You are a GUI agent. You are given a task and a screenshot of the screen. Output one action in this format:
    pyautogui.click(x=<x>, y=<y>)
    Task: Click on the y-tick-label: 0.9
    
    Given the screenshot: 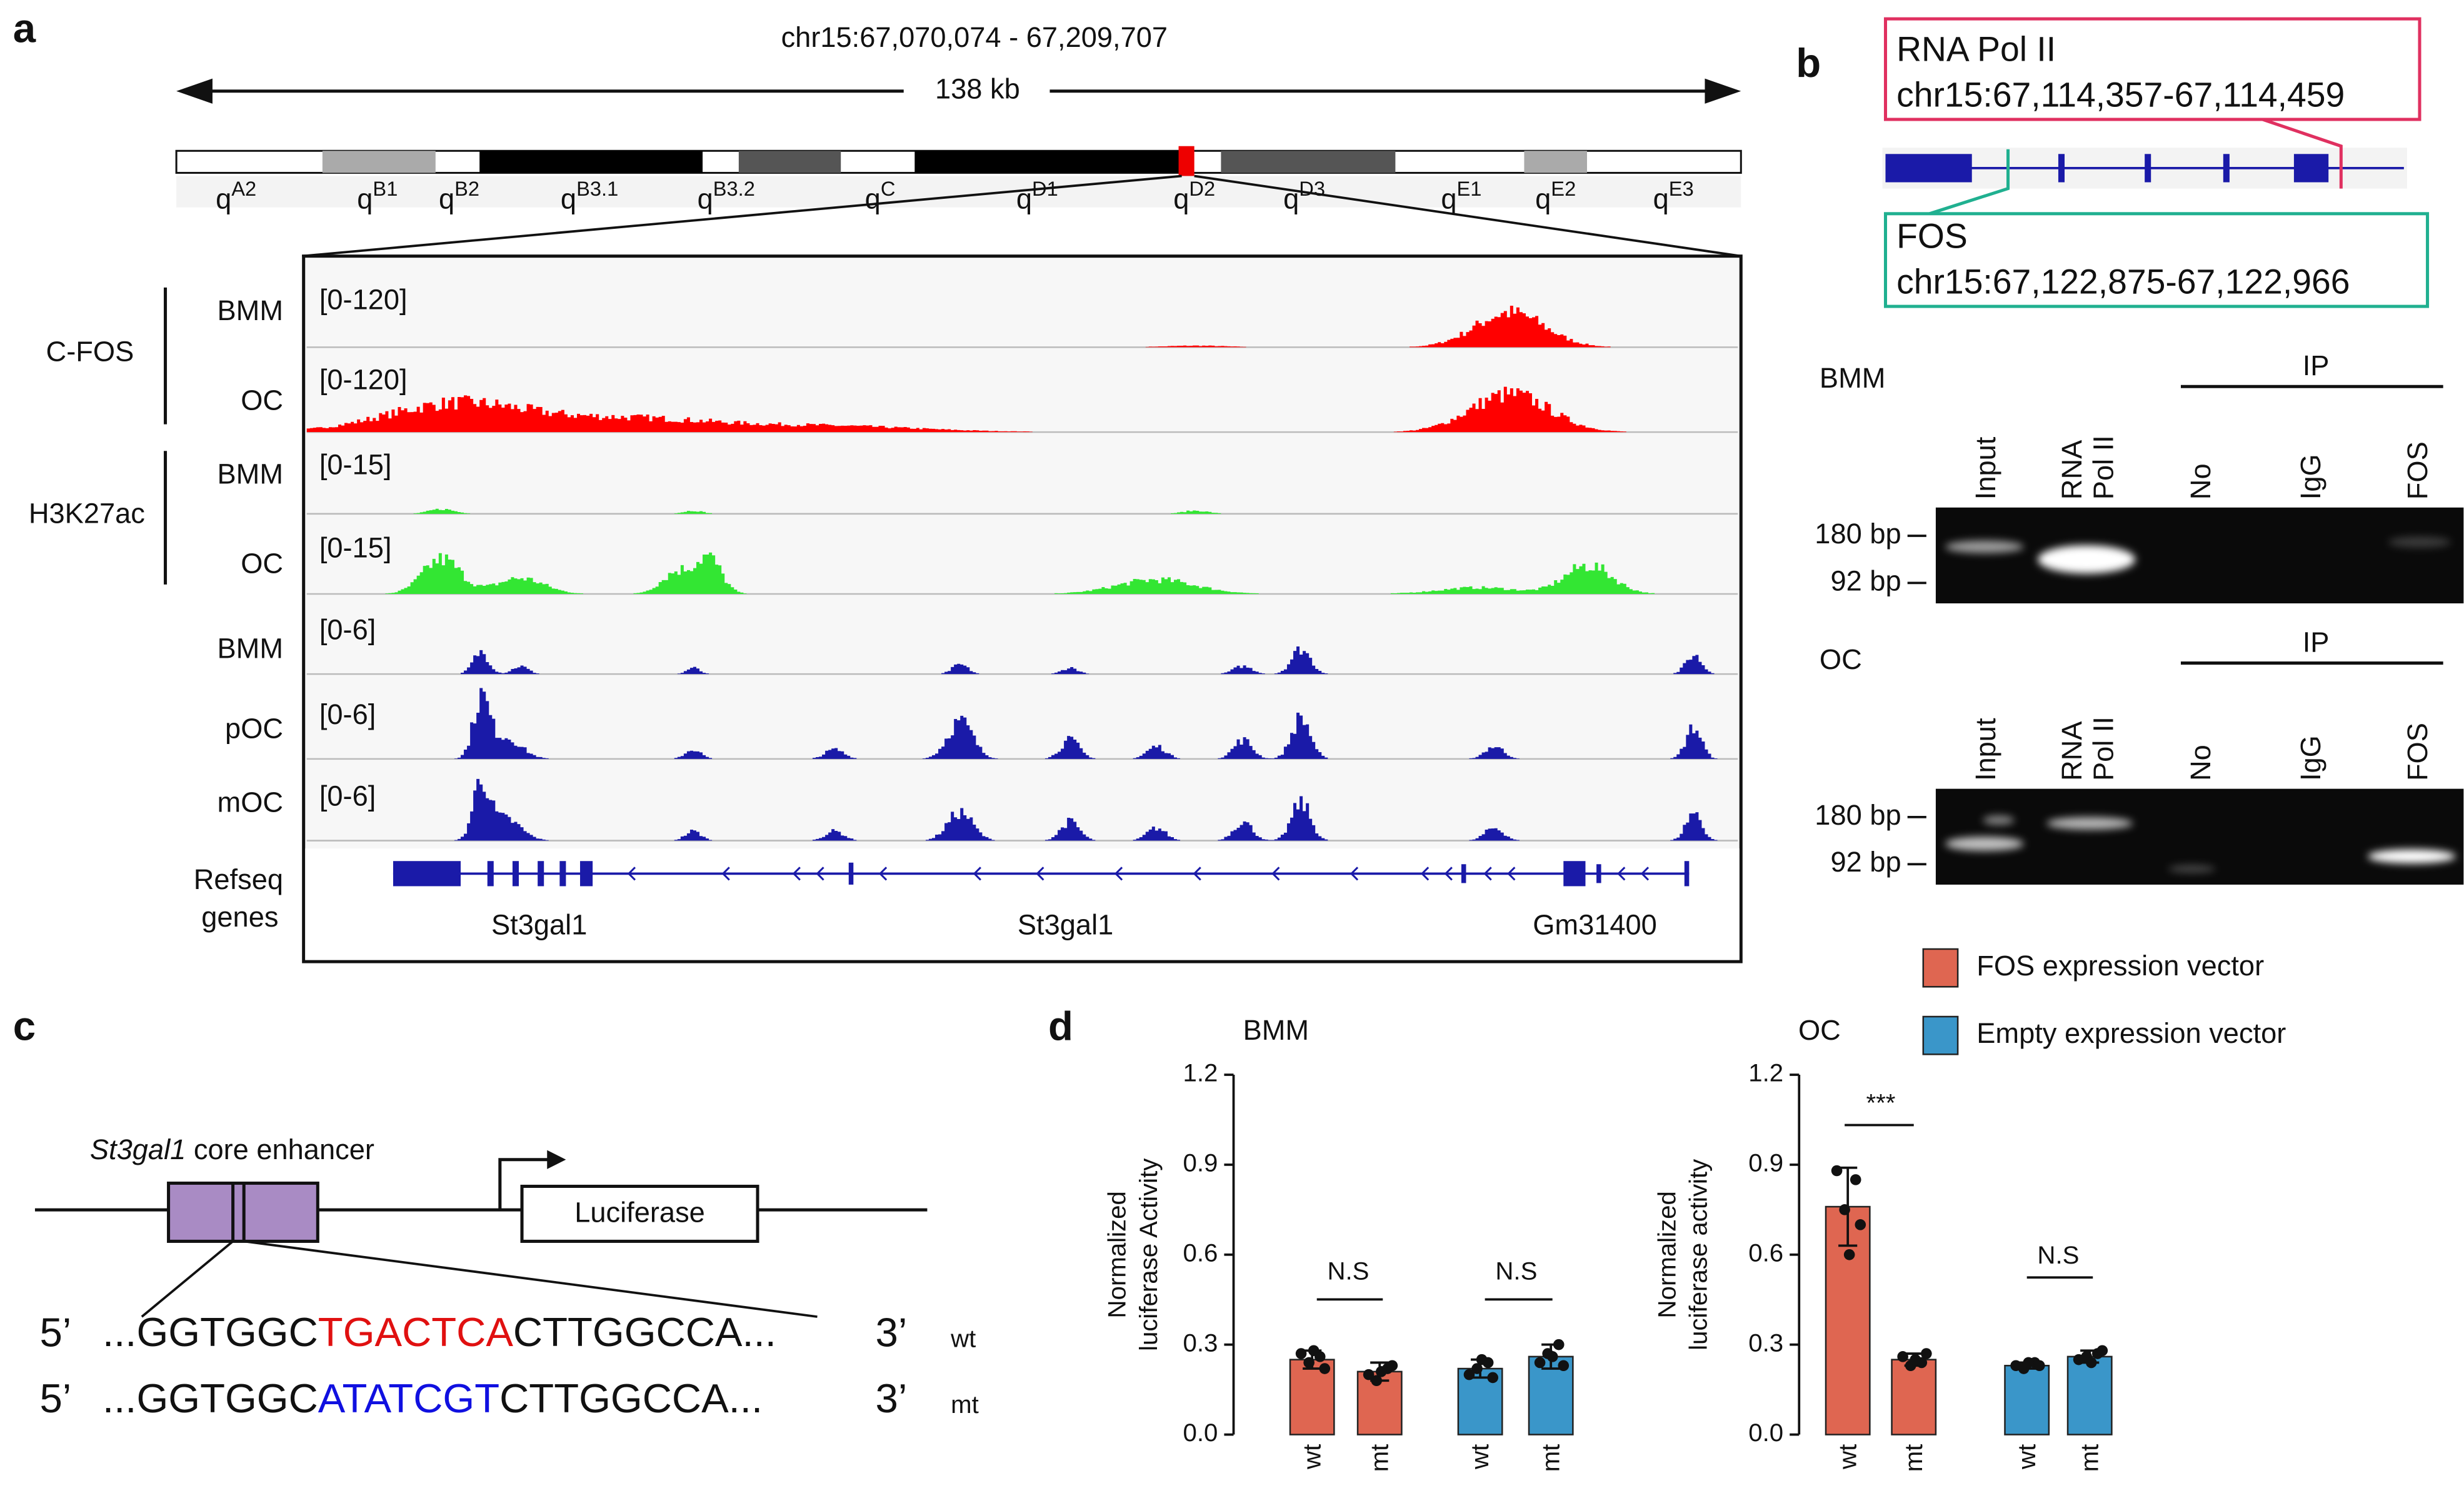 What is the action you would take?
    pyautogui.click(x=1200, y=1163)
    